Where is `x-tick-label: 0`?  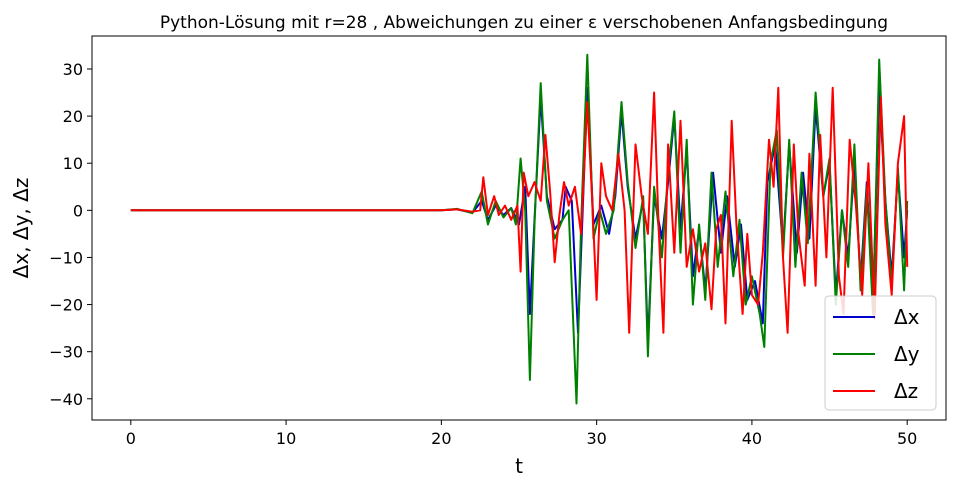
x-tick-label: 0 is located at coordinates (131, 438).